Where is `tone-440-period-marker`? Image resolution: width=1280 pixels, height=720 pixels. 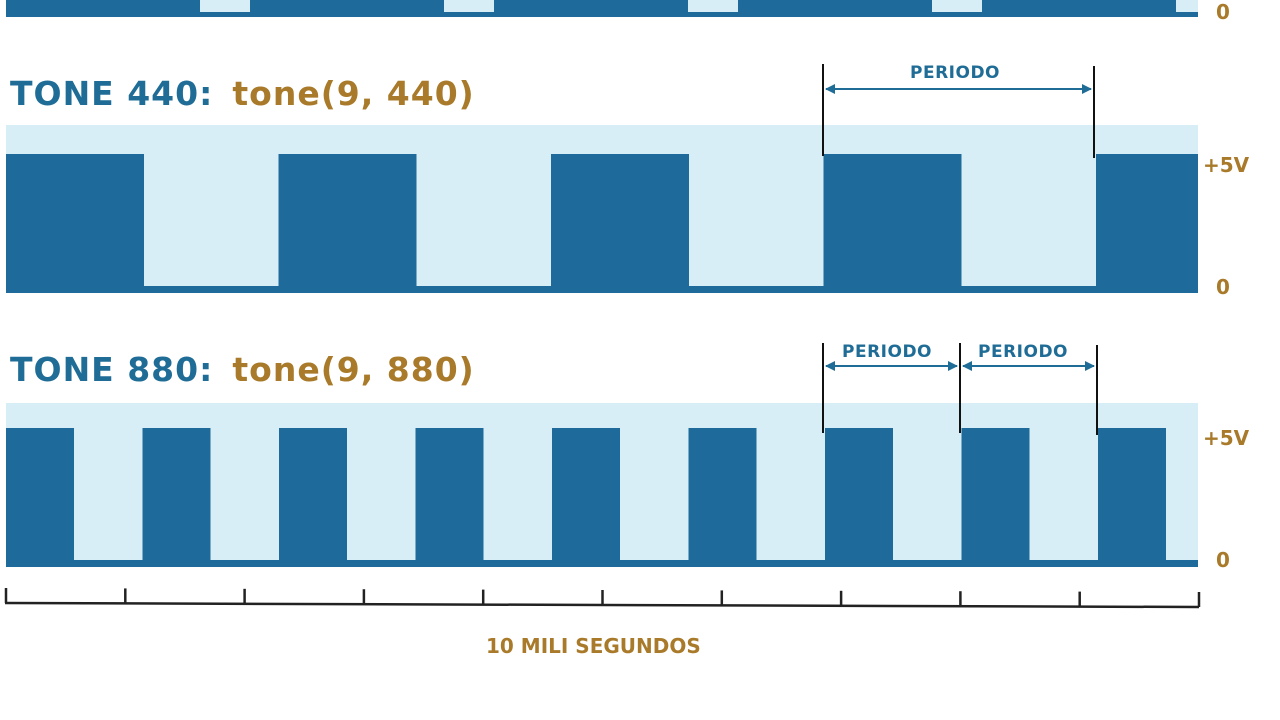 tone-440-period-marker is located at coordinates (958, 111).